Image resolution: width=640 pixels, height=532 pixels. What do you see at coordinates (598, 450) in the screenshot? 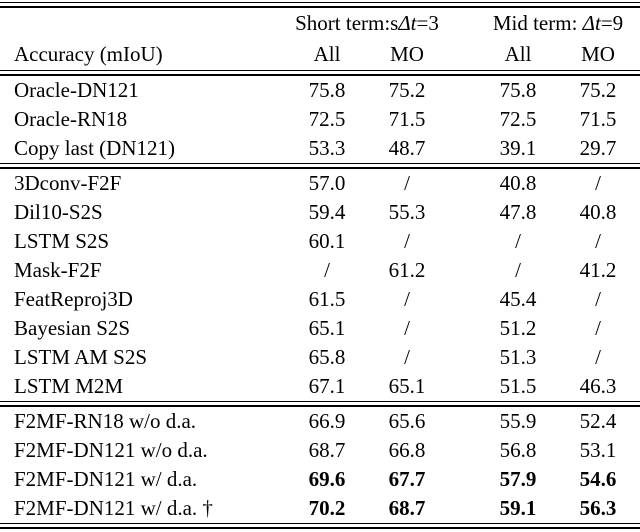
I see `value-cell: 53.1` at bounding box center [598, 450].